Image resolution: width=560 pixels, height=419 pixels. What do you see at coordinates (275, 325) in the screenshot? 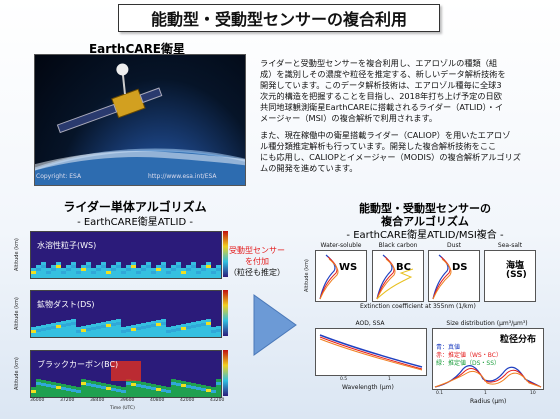
I see `right-arrow-icon` at bounding box center [275, 325].